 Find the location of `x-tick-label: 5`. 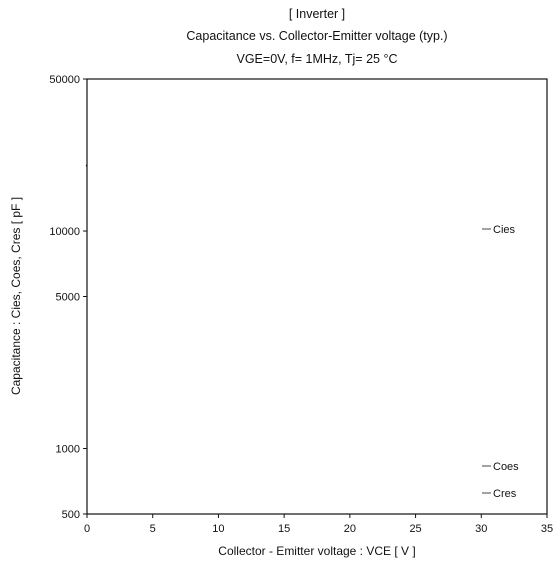

x-tick-label: 5 is located at coordinates (153, 529).